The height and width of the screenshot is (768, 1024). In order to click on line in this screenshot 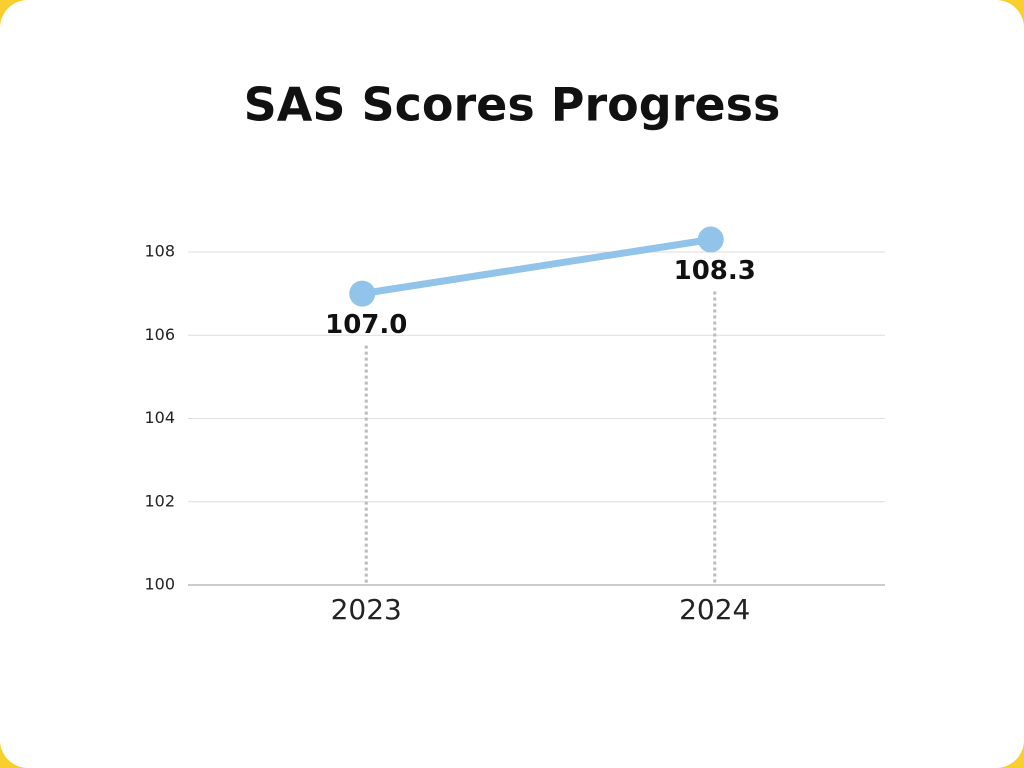, I will do `click(536, 267)`.